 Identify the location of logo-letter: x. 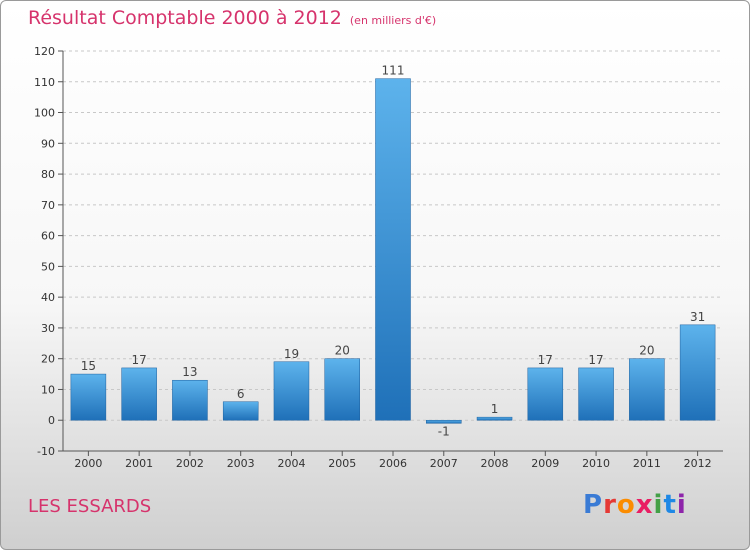
(644, 505).